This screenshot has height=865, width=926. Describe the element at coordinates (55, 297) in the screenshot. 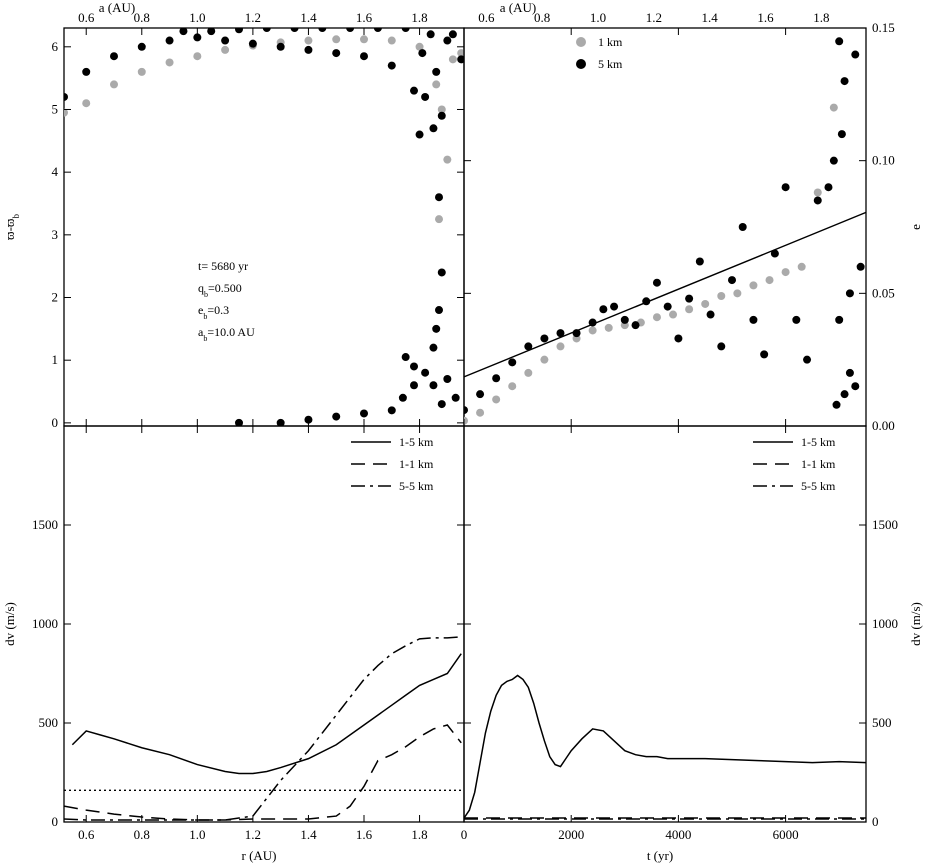

I see `y-tick-label: 2` at that location.